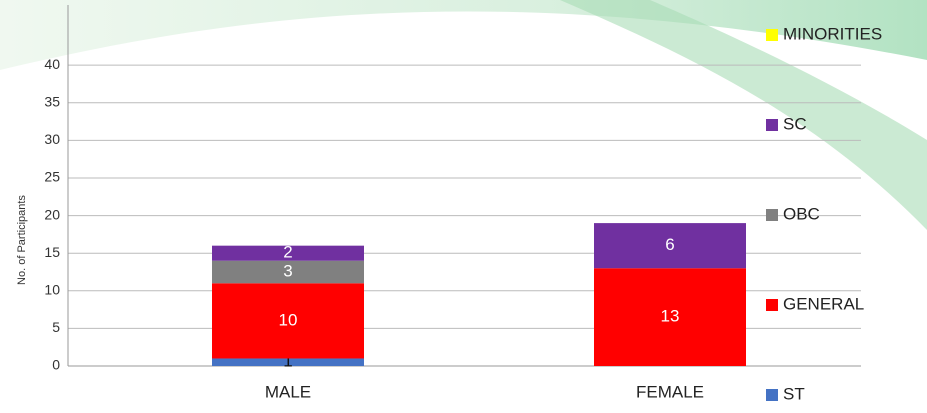 The width and height of the screenshot is (927, 413). Describe the element at coordinates (52, 289) in the screenshot. I see `y-tick-label: 10` at that location.